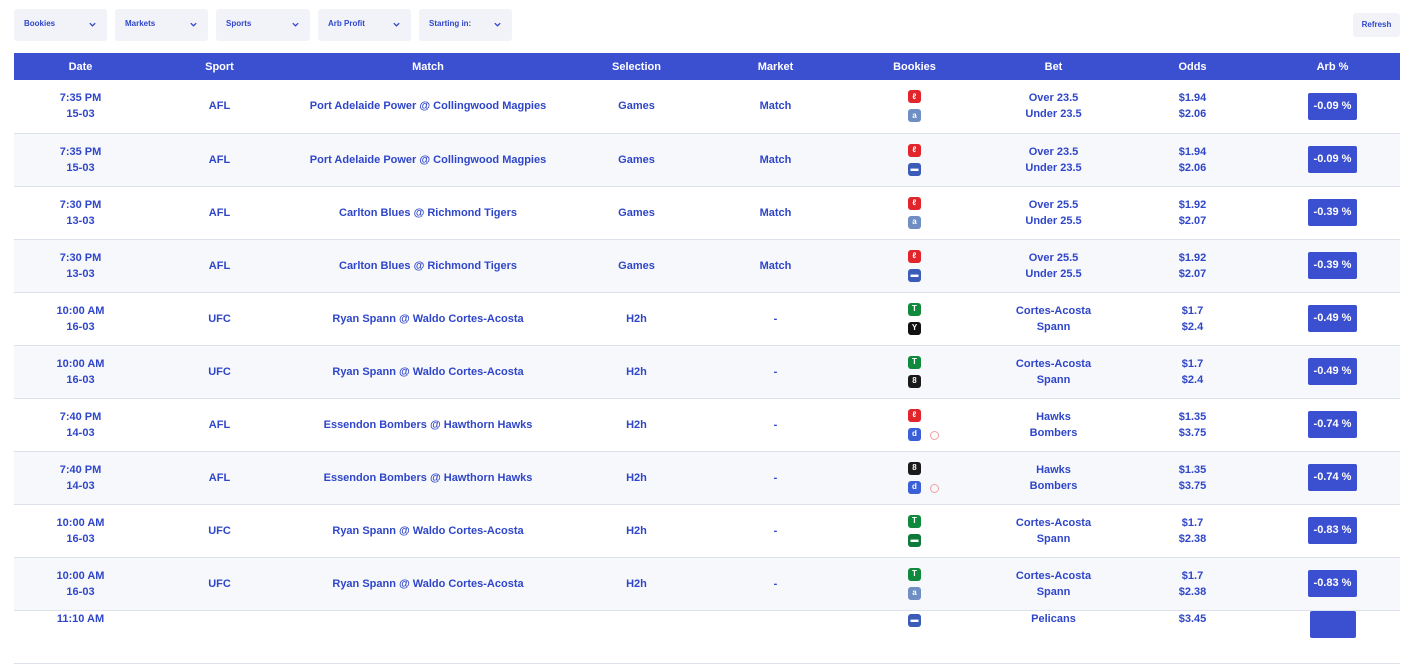  I want to click on ladbrokes-icon: ℓ, so click(914, 150).